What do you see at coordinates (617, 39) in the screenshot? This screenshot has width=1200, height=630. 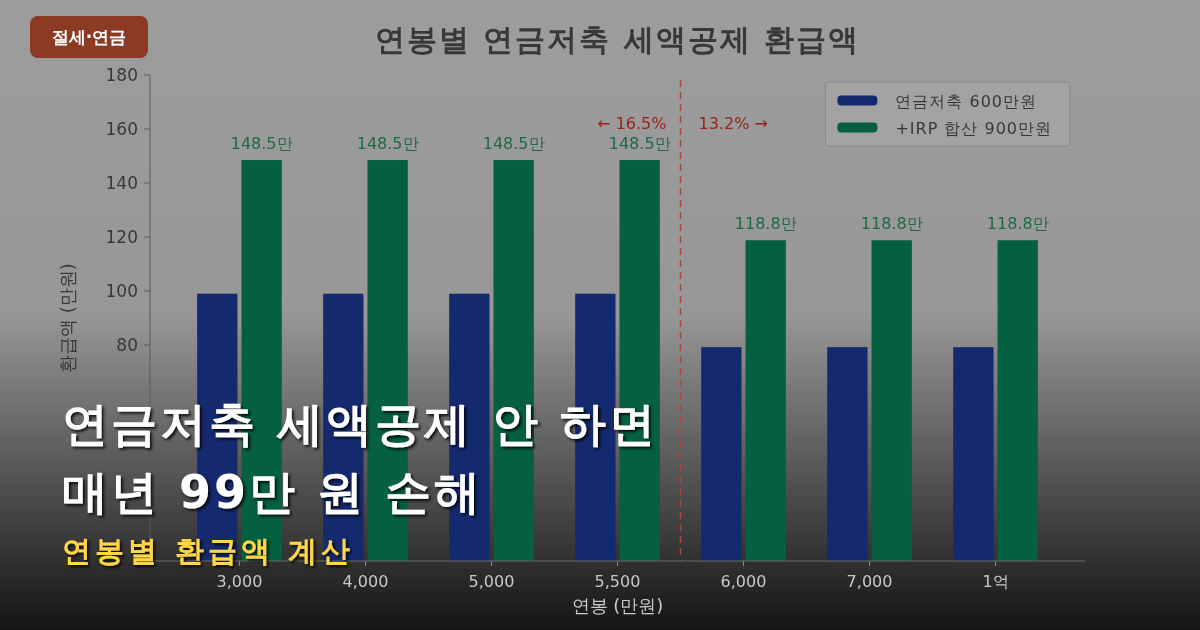 I see `text: 연봉별 연금저축 세액공제 환급액` at bounding box center [617, 39].